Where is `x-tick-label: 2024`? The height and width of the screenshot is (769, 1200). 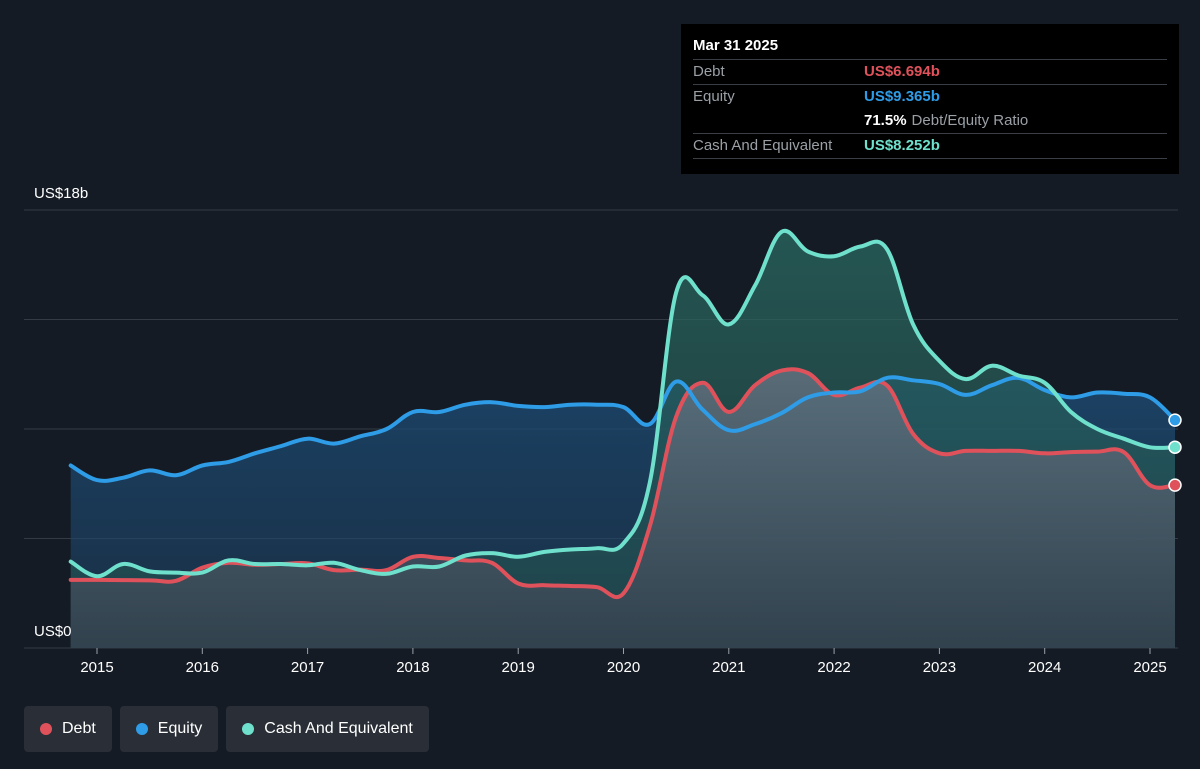
x-tick-label: 2024 is located at coordinates (1044, 667).